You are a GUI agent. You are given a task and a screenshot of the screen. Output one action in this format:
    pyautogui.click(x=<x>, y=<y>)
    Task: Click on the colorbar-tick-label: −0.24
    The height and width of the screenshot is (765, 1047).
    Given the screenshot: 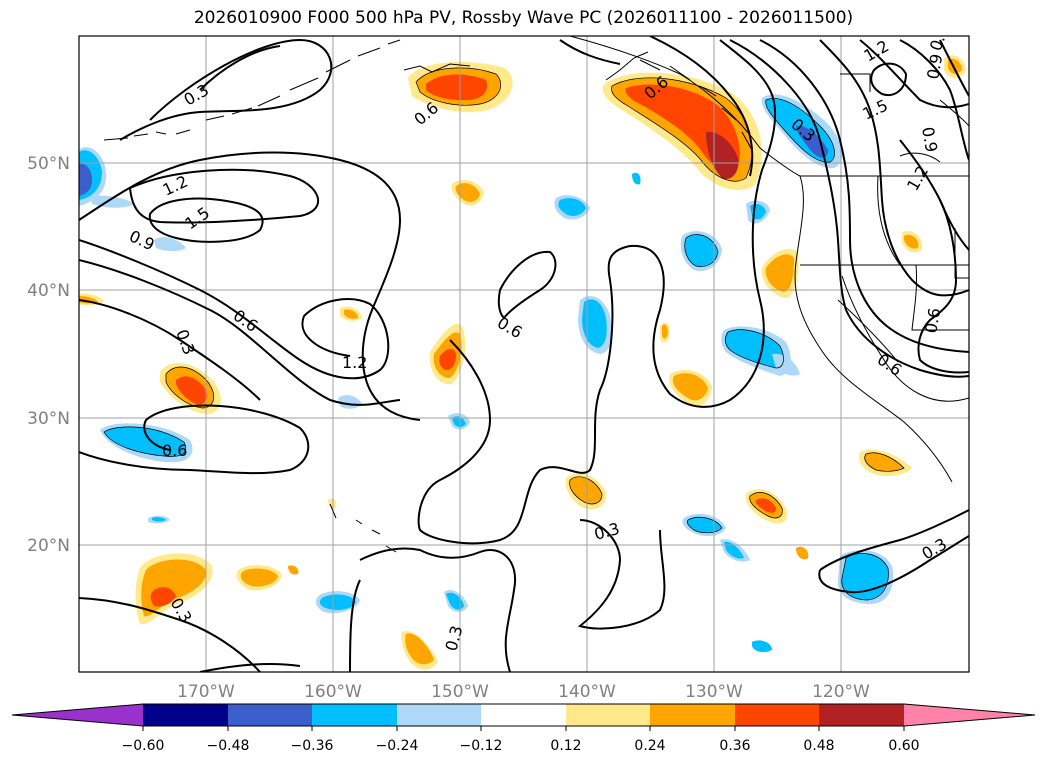 What is the action you would take?
    pyautogui.click(x=397, y=746)
    